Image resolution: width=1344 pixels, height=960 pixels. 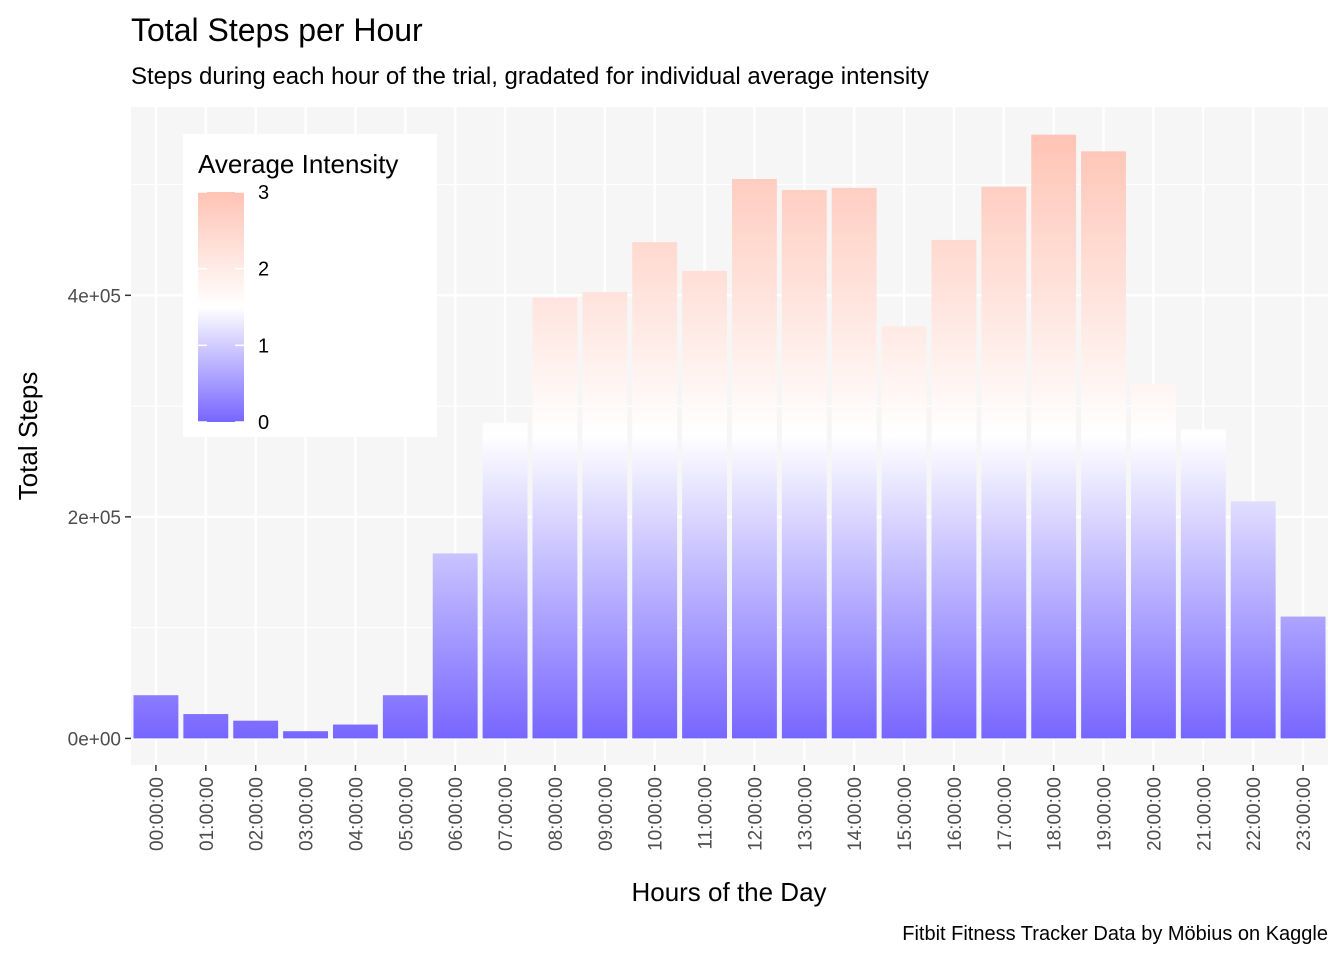 I want to click on bar-14:00:00, so click(x=854, y=463).